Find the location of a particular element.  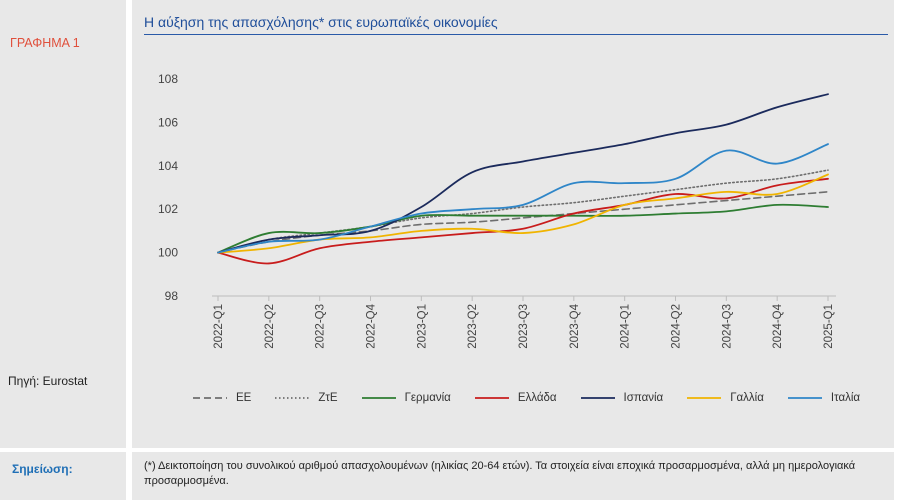

series-line-εε is located at coordinates (523, 222).